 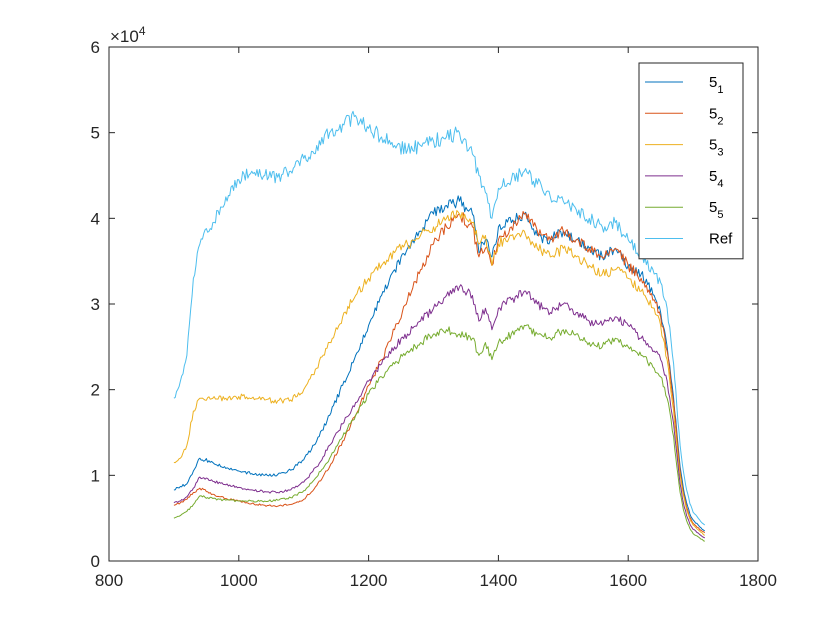 I want to click on legend-label-53: 53, so click(x=716, y=148).